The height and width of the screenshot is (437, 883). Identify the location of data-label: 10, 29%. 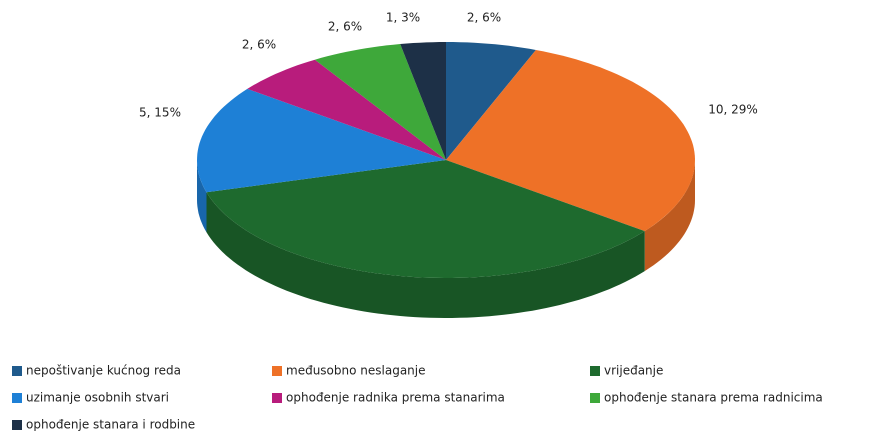
(733, 110).